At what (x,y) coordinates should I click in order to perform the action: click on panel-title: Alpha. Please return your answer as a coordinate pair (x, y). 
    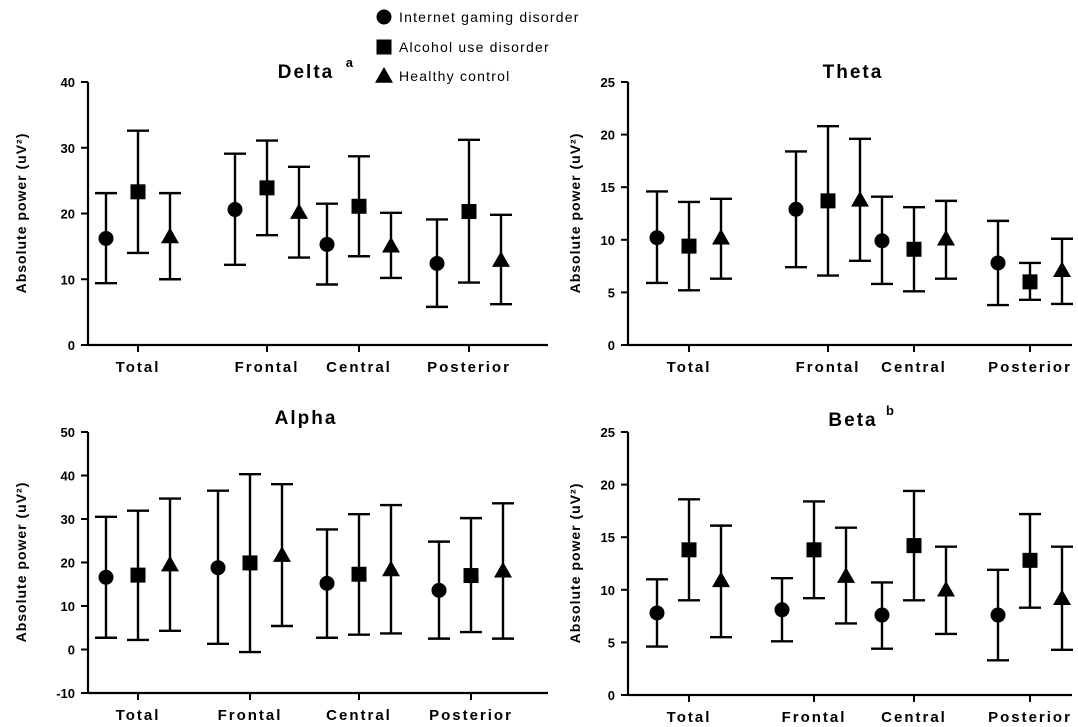
    Looking at the image, I should click on (306, 418).